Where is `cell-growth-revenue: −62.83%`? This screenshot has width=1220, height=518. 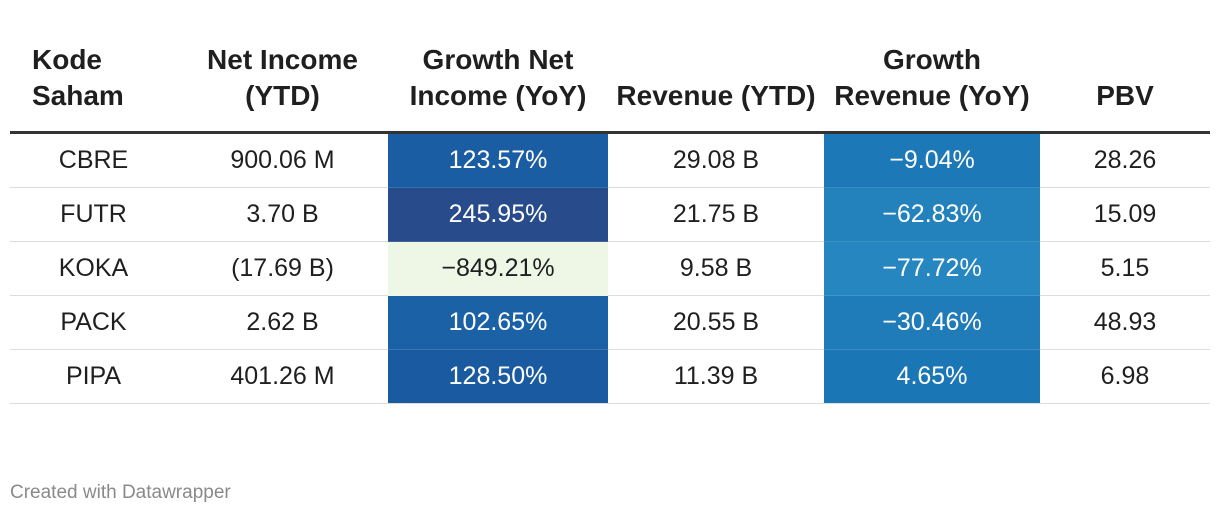
cell-growth-revenue: −62.83% is located at coordinates (932, 214).